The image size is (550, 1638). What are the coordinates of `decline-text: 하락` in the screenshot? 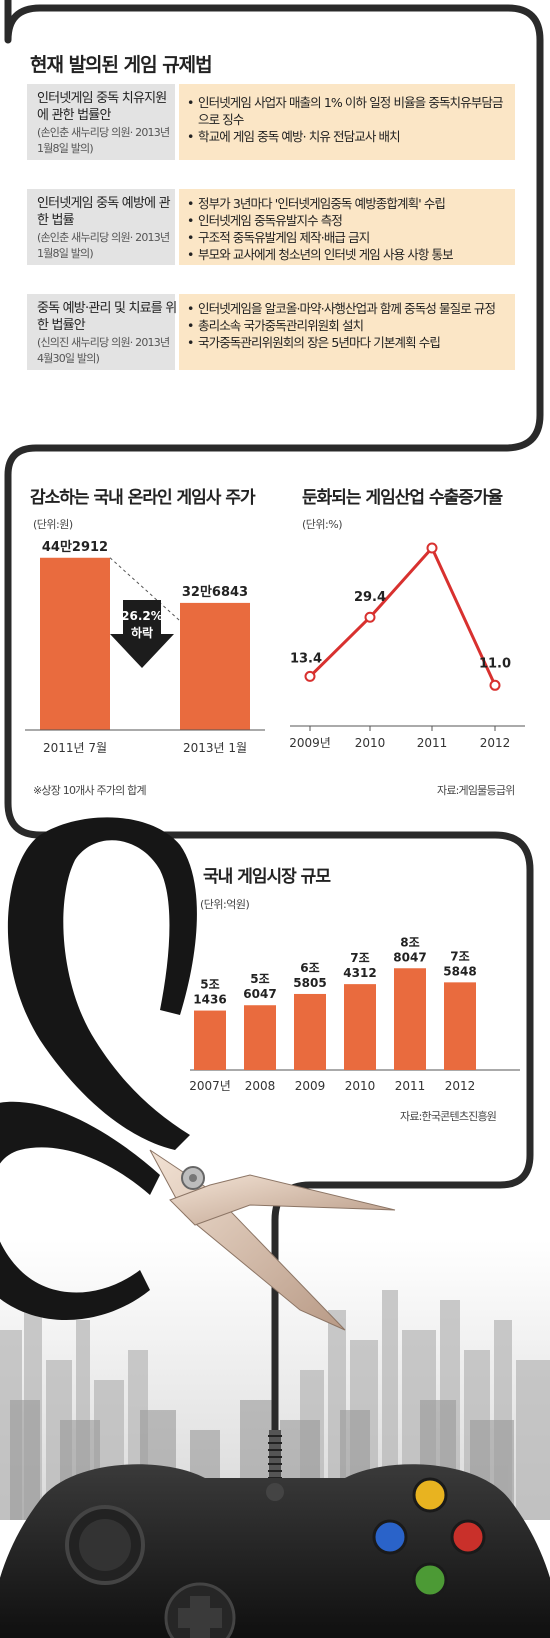 It's located at (142, 632).